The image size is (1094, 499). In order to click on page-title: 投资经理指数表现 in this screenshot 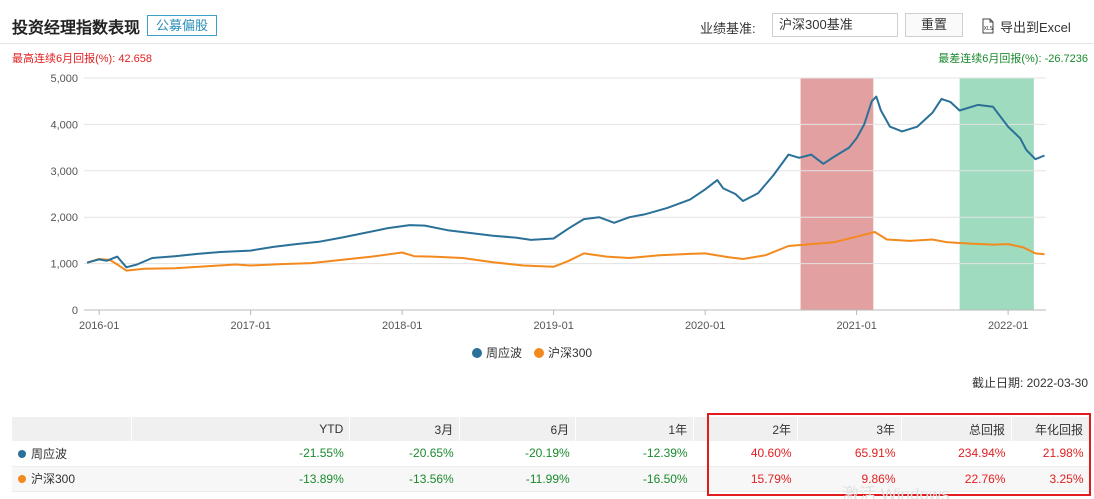, I will do `click(76, 28)`.